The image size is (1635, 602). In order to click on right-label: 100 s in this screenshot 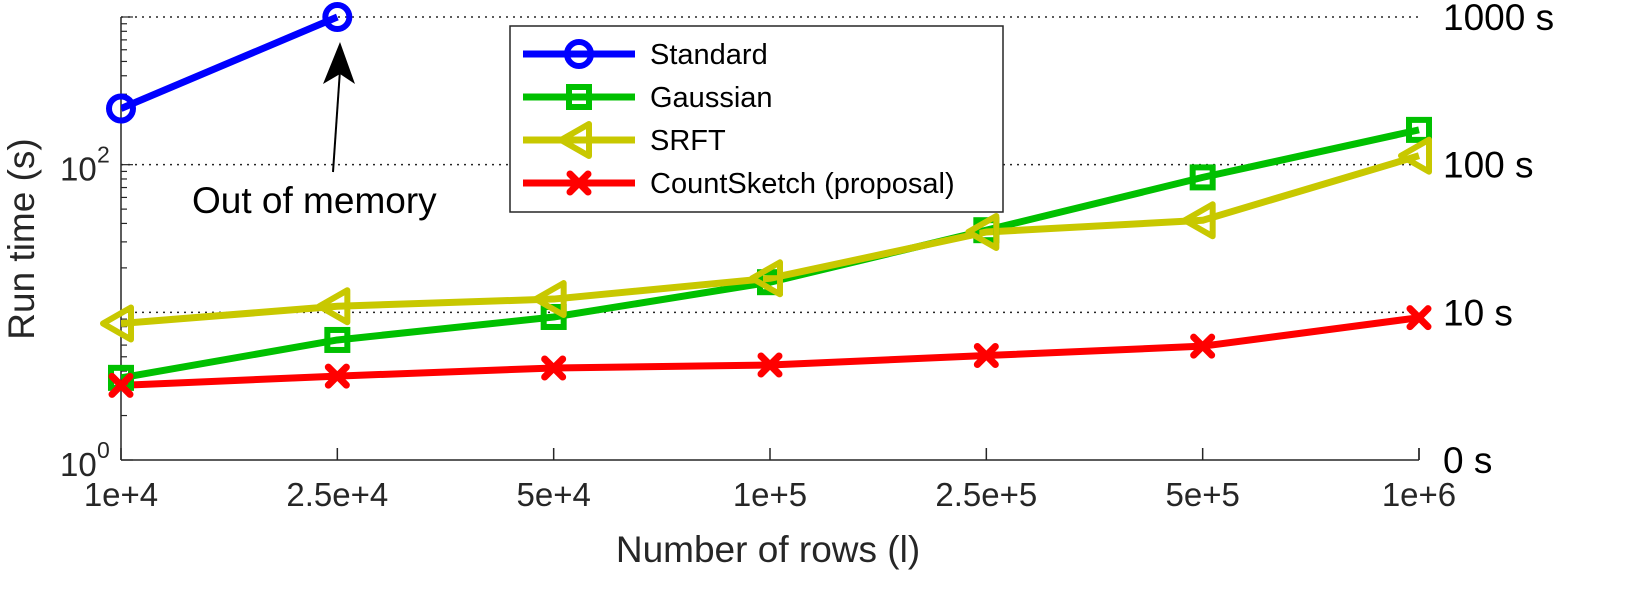, I will do `click(1488, 165)`.